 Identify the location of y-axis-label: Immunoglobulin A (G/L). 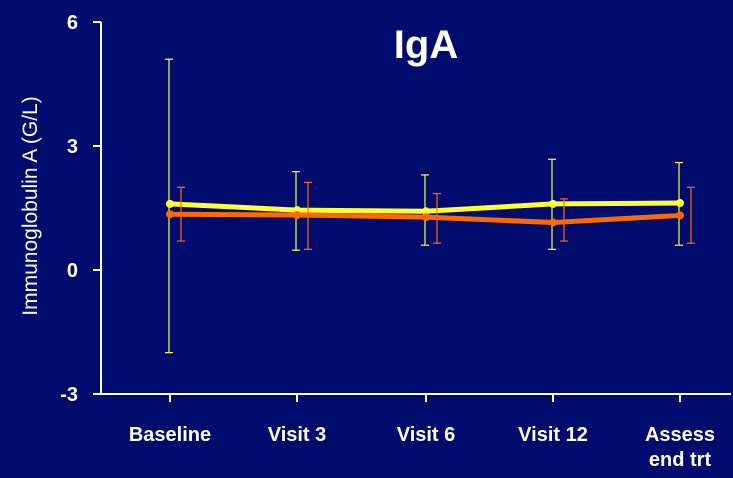
(30, 205).